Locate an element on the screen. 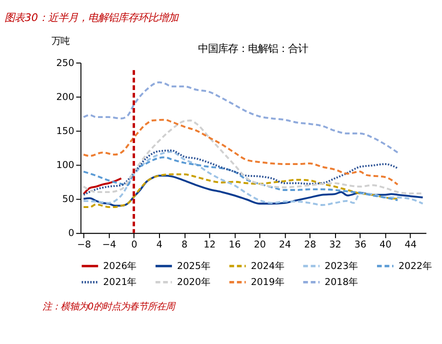  chart-subtitle: 中国库存：电解铝：合计 is located at coordinates (253, 49).